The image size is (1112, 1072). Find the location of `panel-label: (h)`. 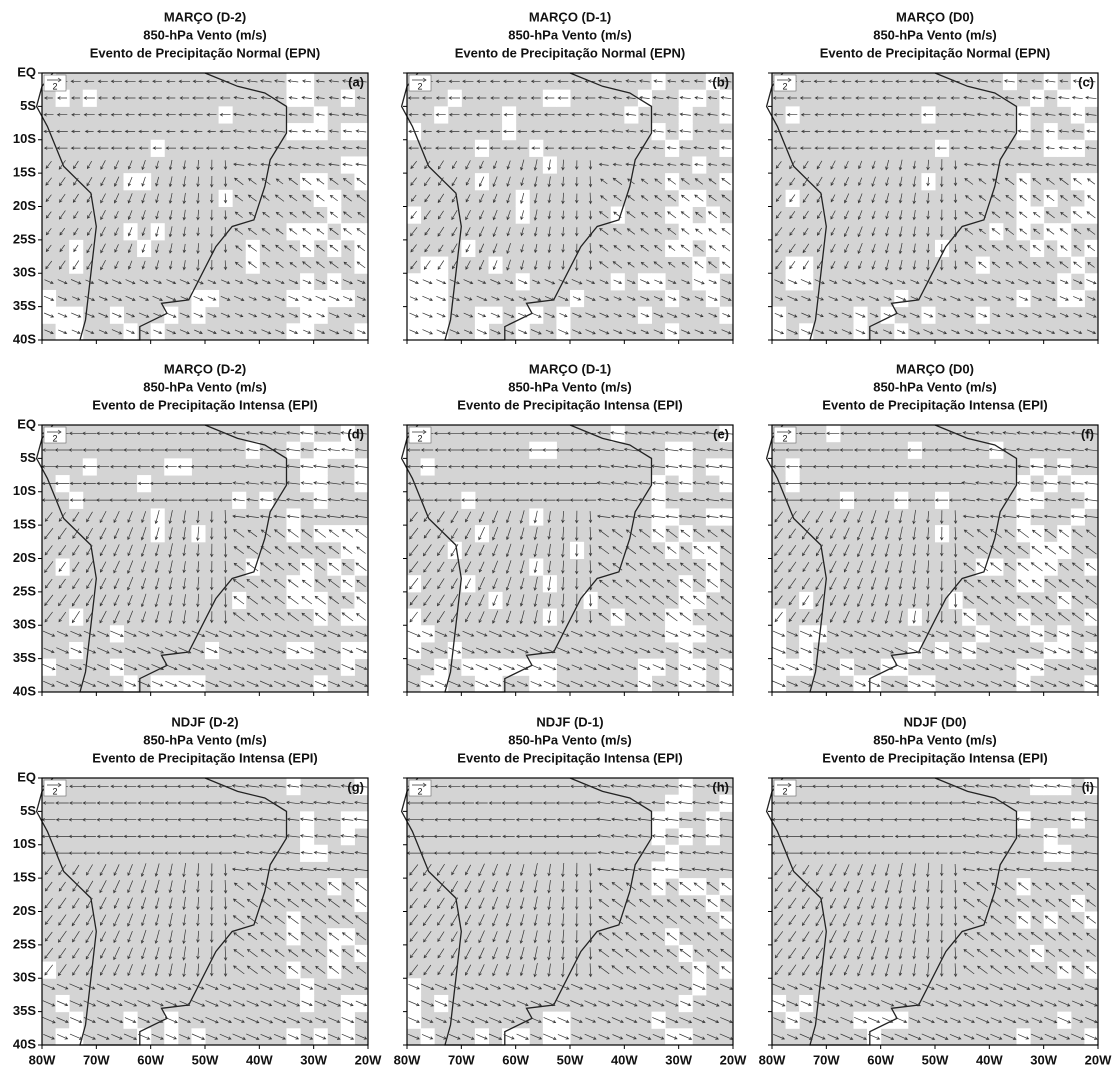

panel-label: (h) is located at coordinates (720, 786).